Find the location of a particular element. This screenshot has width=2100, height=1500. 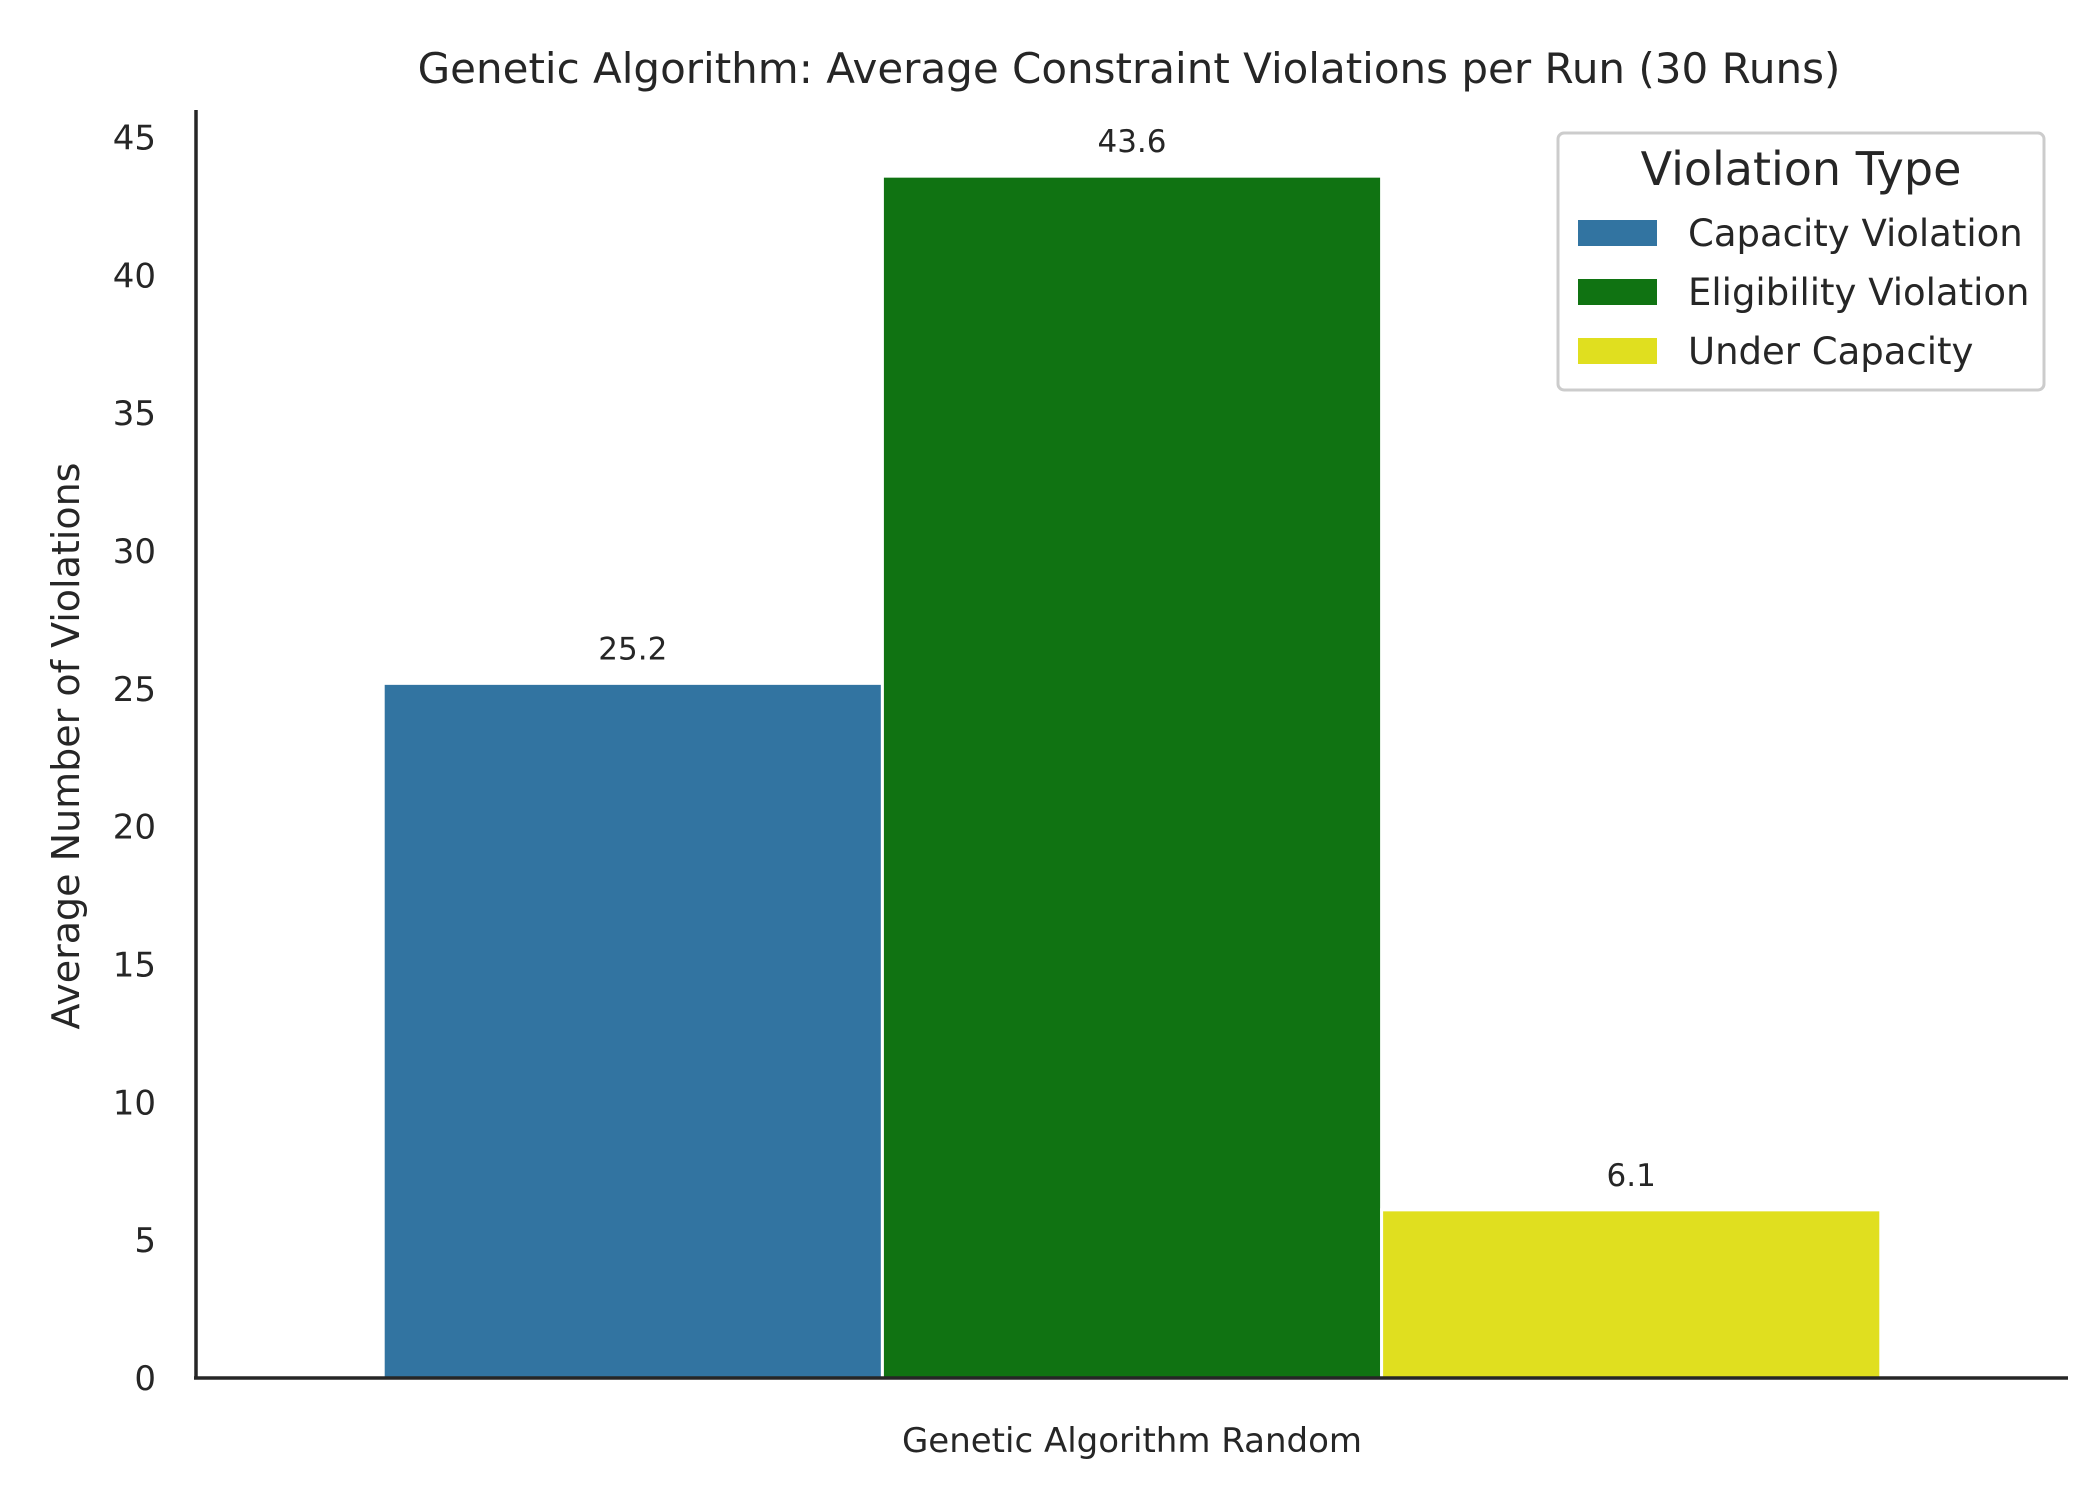

y-tick-label: 20 is located at coordinates (134, 828).